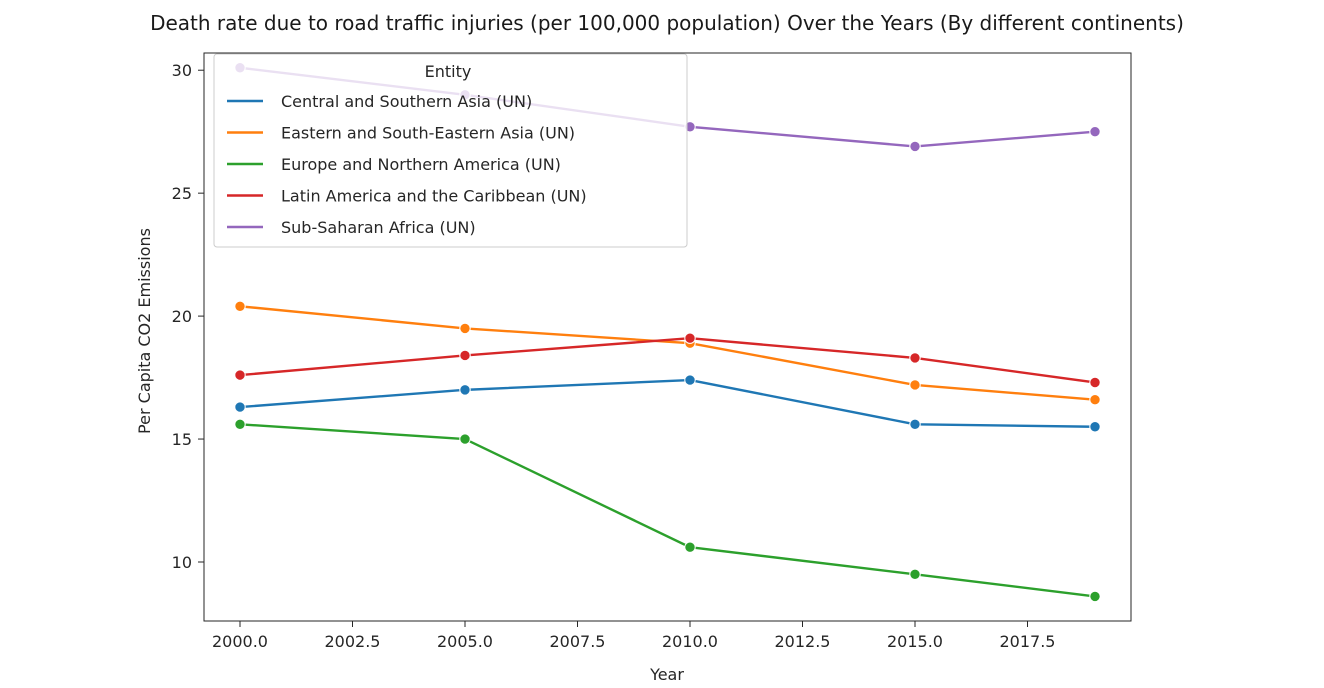  What do you see at coordinates (240, 641) in the screenshot?
I see `x-tick-label: 2000.0` at bounding box center [240, 641].